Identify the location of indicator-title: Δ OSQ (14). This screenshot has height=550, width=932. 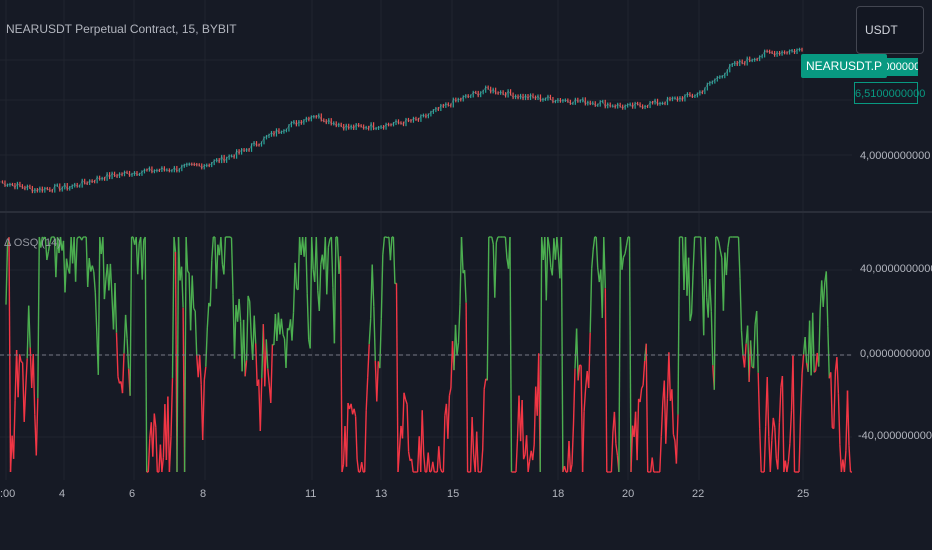
(32, 243).